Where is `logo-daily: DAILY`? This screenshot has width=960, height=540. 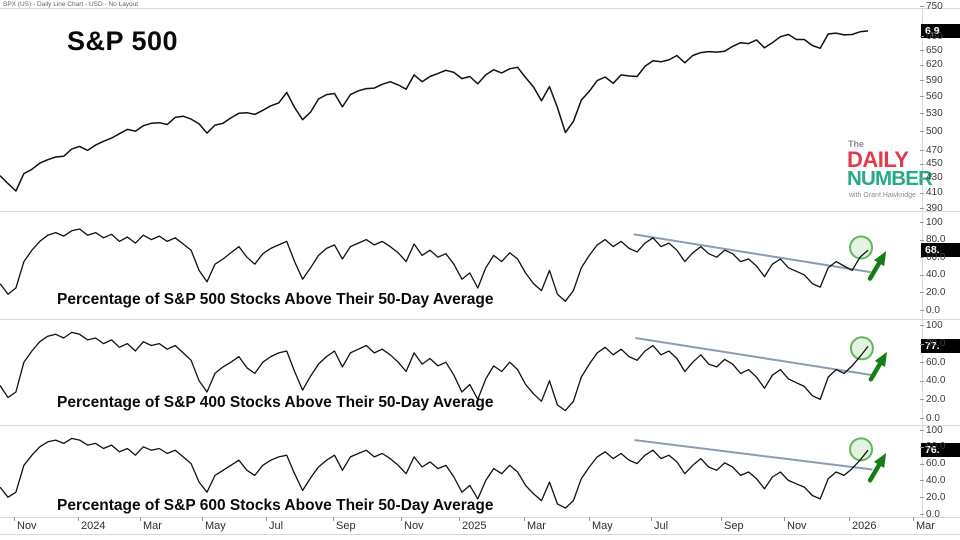 logo-daily: DAILY is located at coordinates (878, 159).